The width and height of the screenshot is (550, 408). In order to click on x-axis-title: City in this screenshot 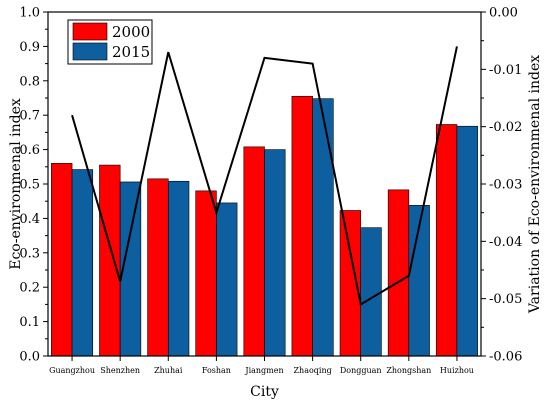, I will do `click(264, 392)`.